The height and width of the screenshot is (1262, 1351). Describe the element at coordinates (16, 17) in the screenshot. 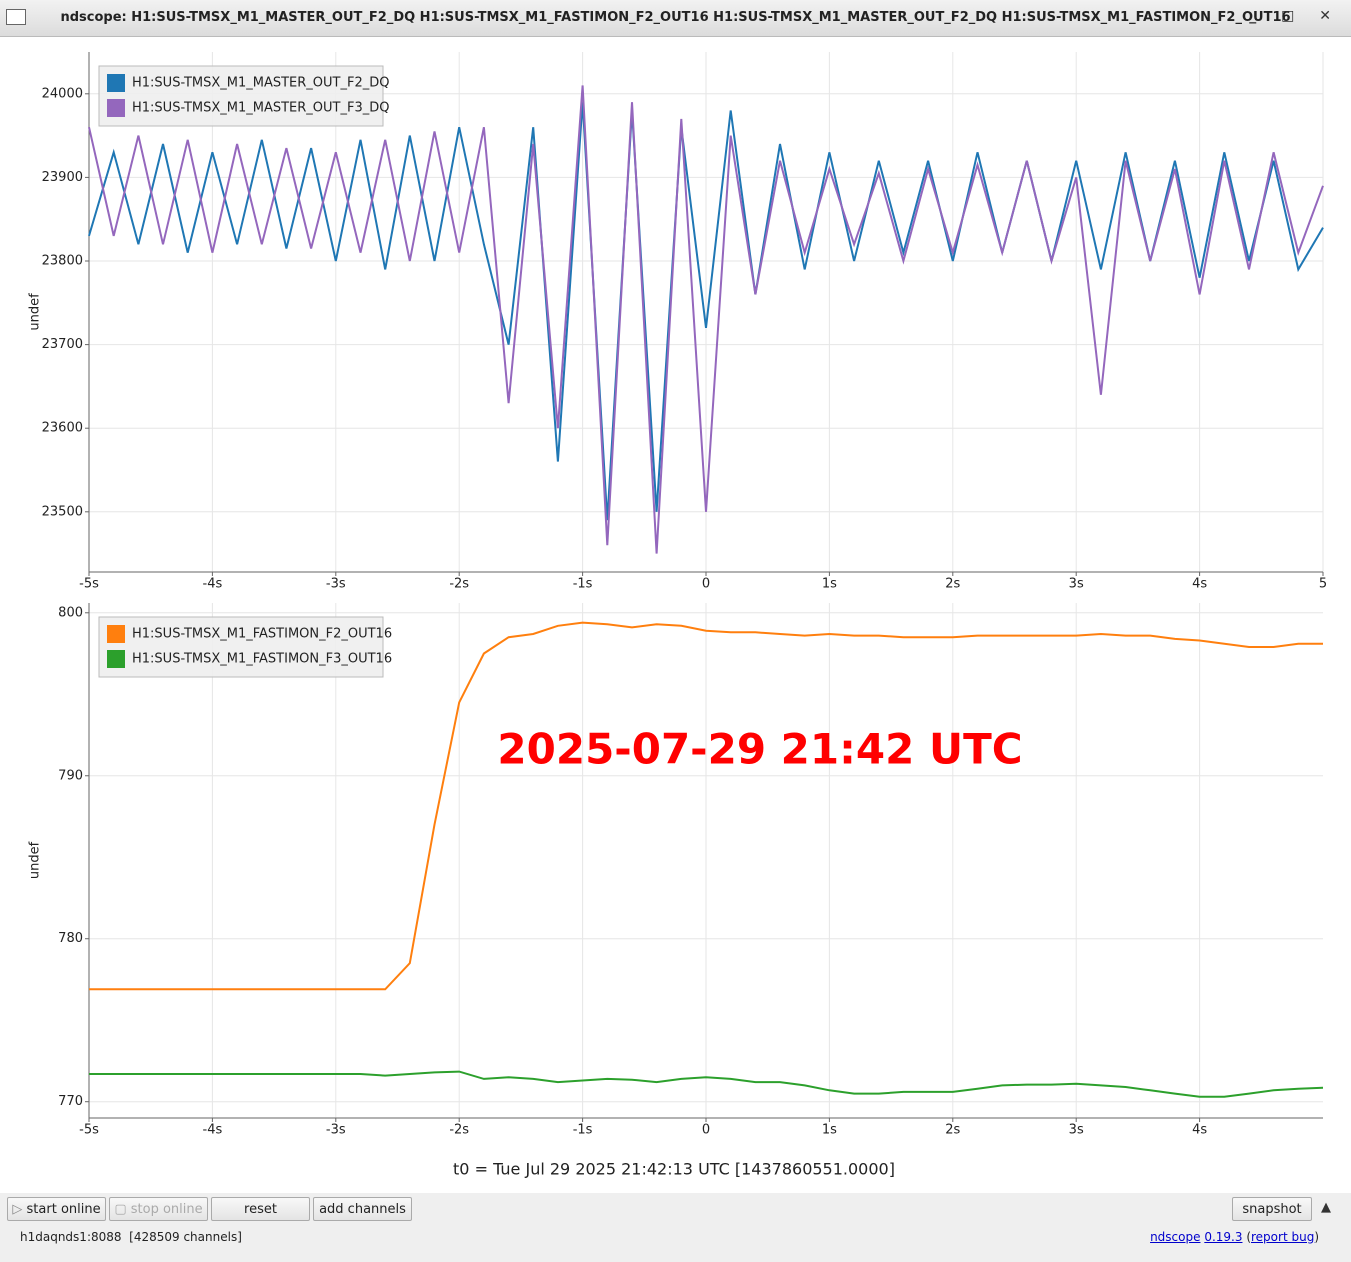

I see `window-menu-icon` at that location.